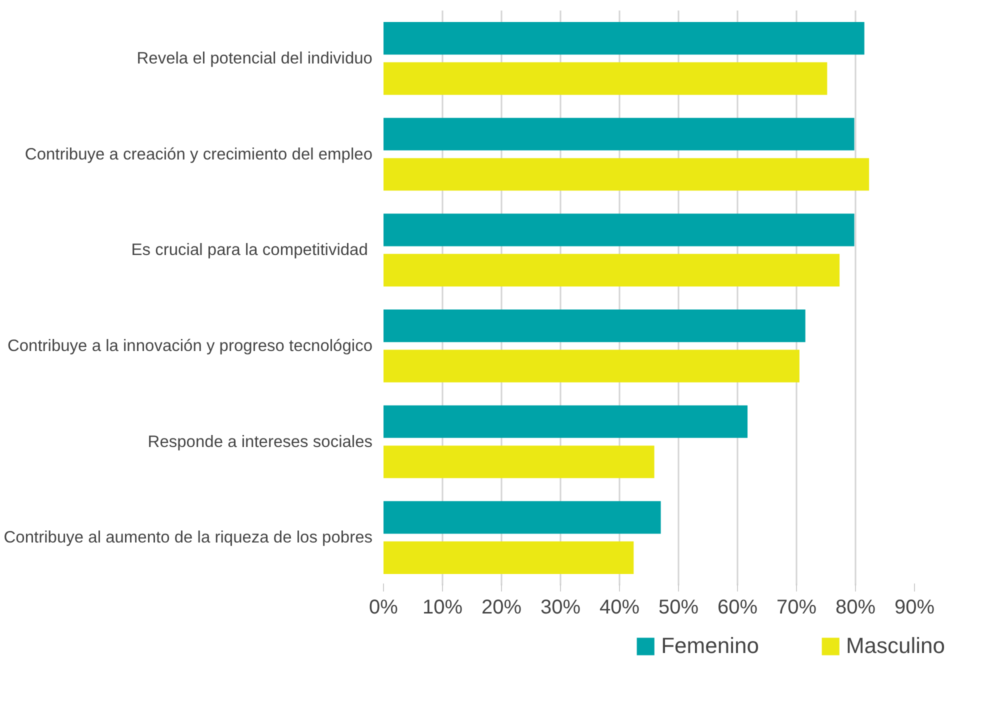  I want to click on x-tick-label: 80%, so click(855, 607).